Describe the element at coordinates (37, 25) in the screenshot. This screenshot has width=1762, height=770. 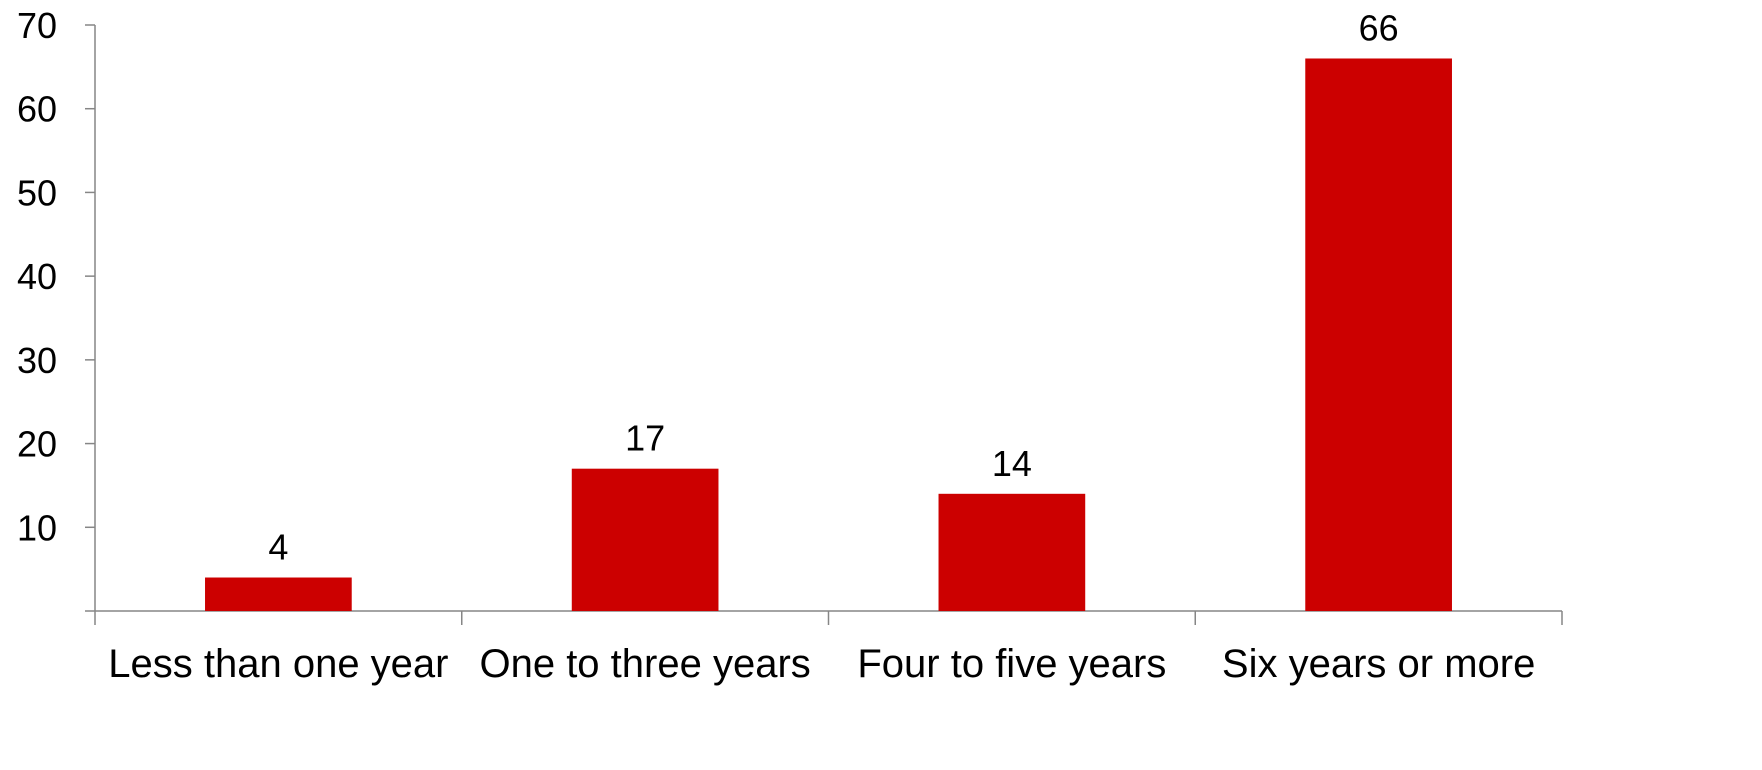
I see `y-tick-label: 70` at that location.